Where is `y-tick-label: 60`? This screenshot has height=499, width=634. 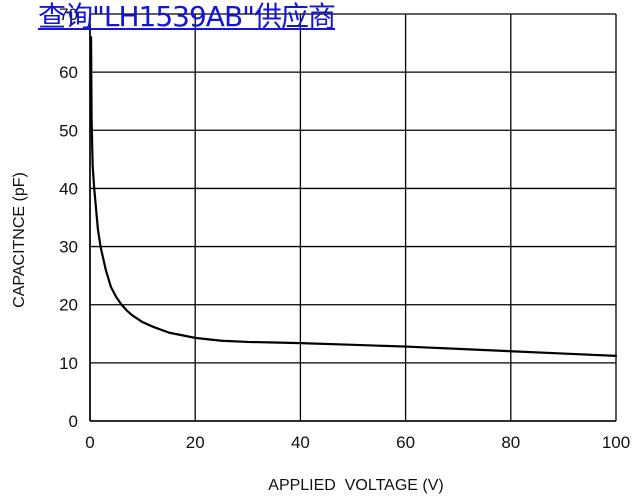 y-tick-label: 60 is located at coordinates (68, 72).